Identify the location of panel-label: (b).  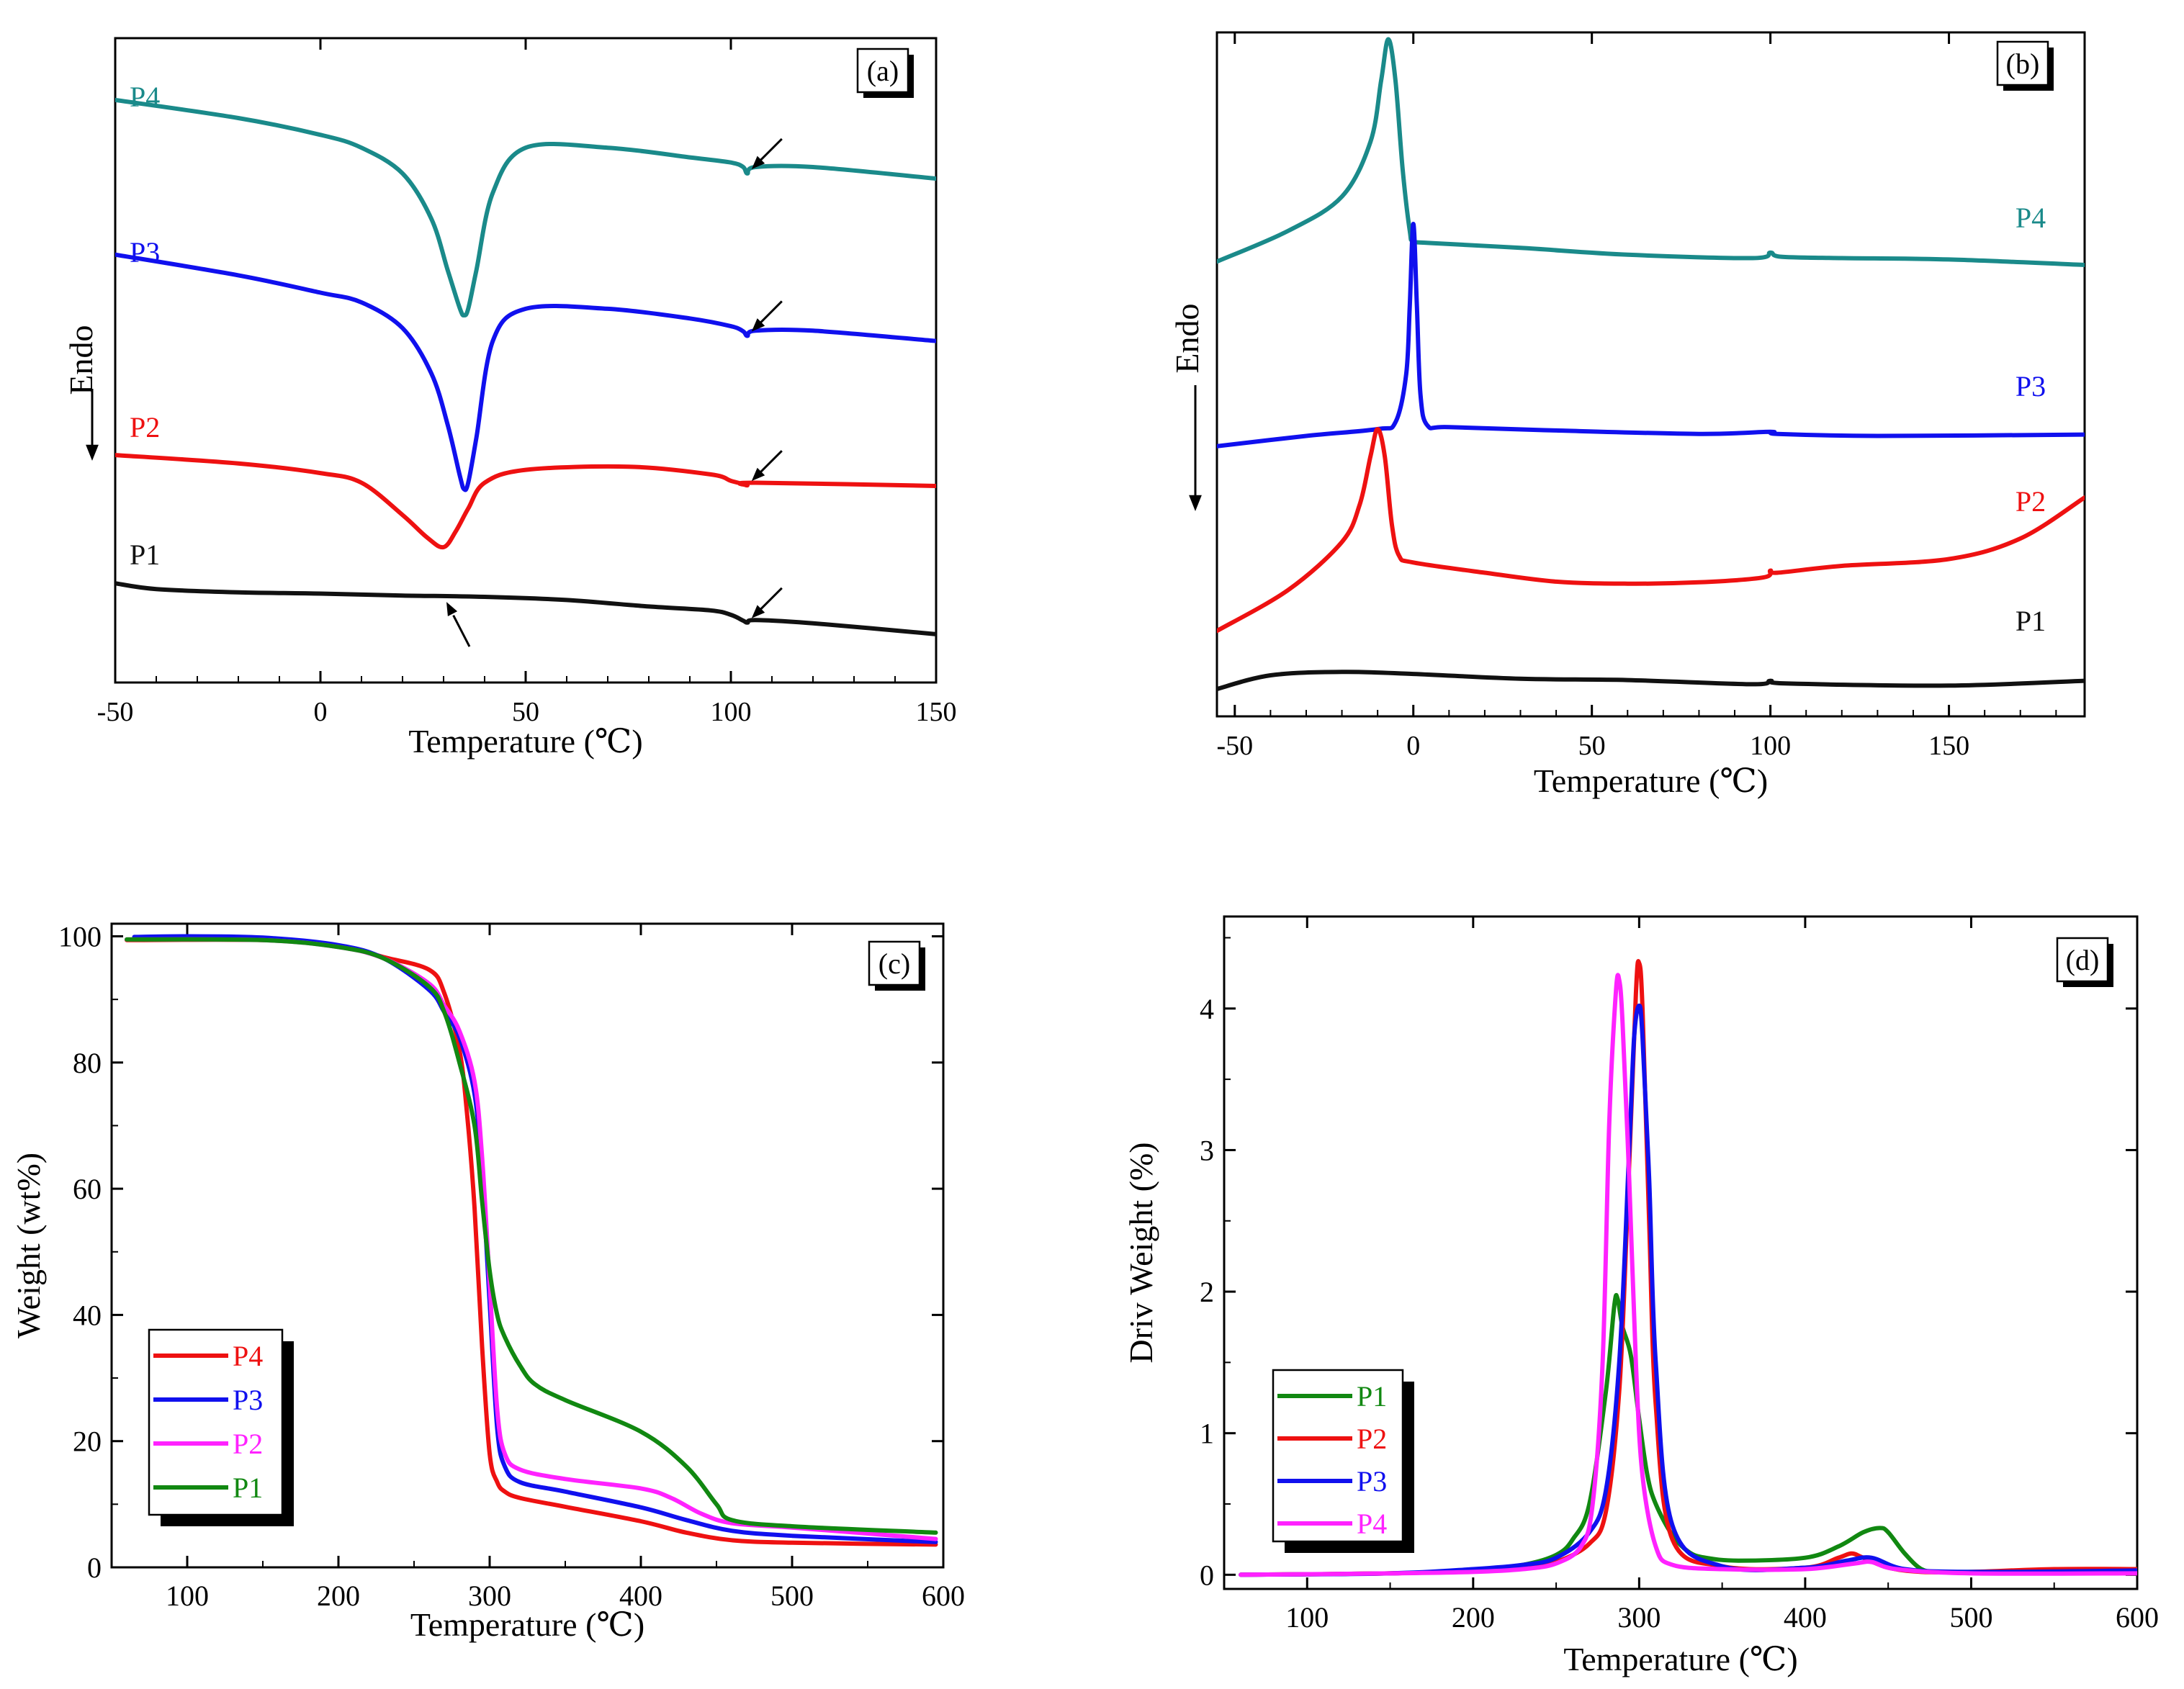
(2023, 64).